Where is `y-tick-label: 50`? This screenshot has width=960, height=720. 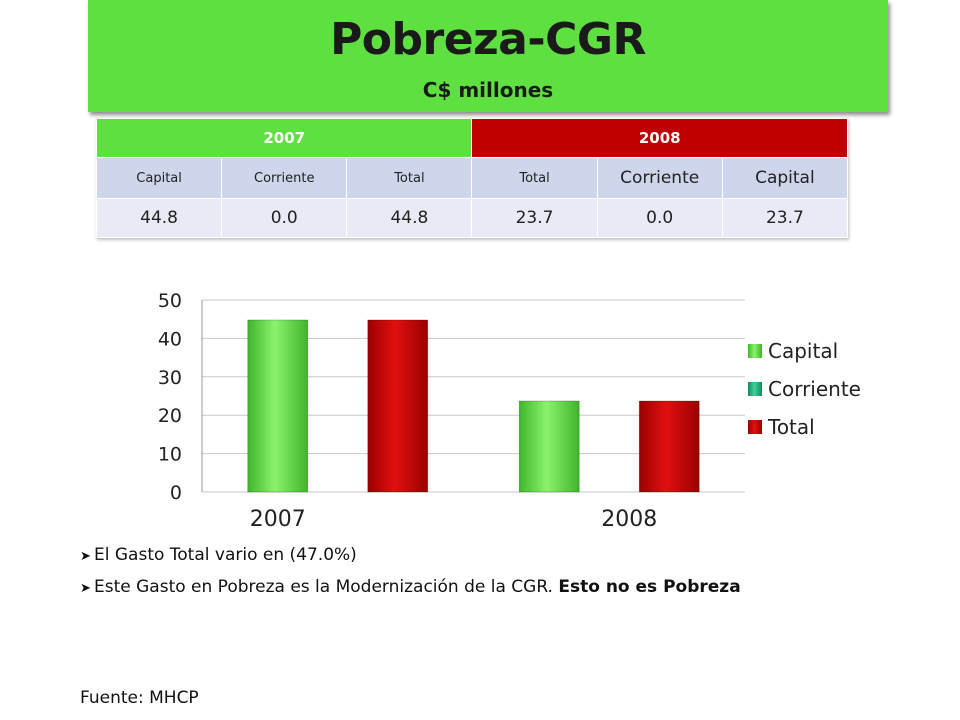 y-tick-label: 50 is located at coordinates (170, 301).